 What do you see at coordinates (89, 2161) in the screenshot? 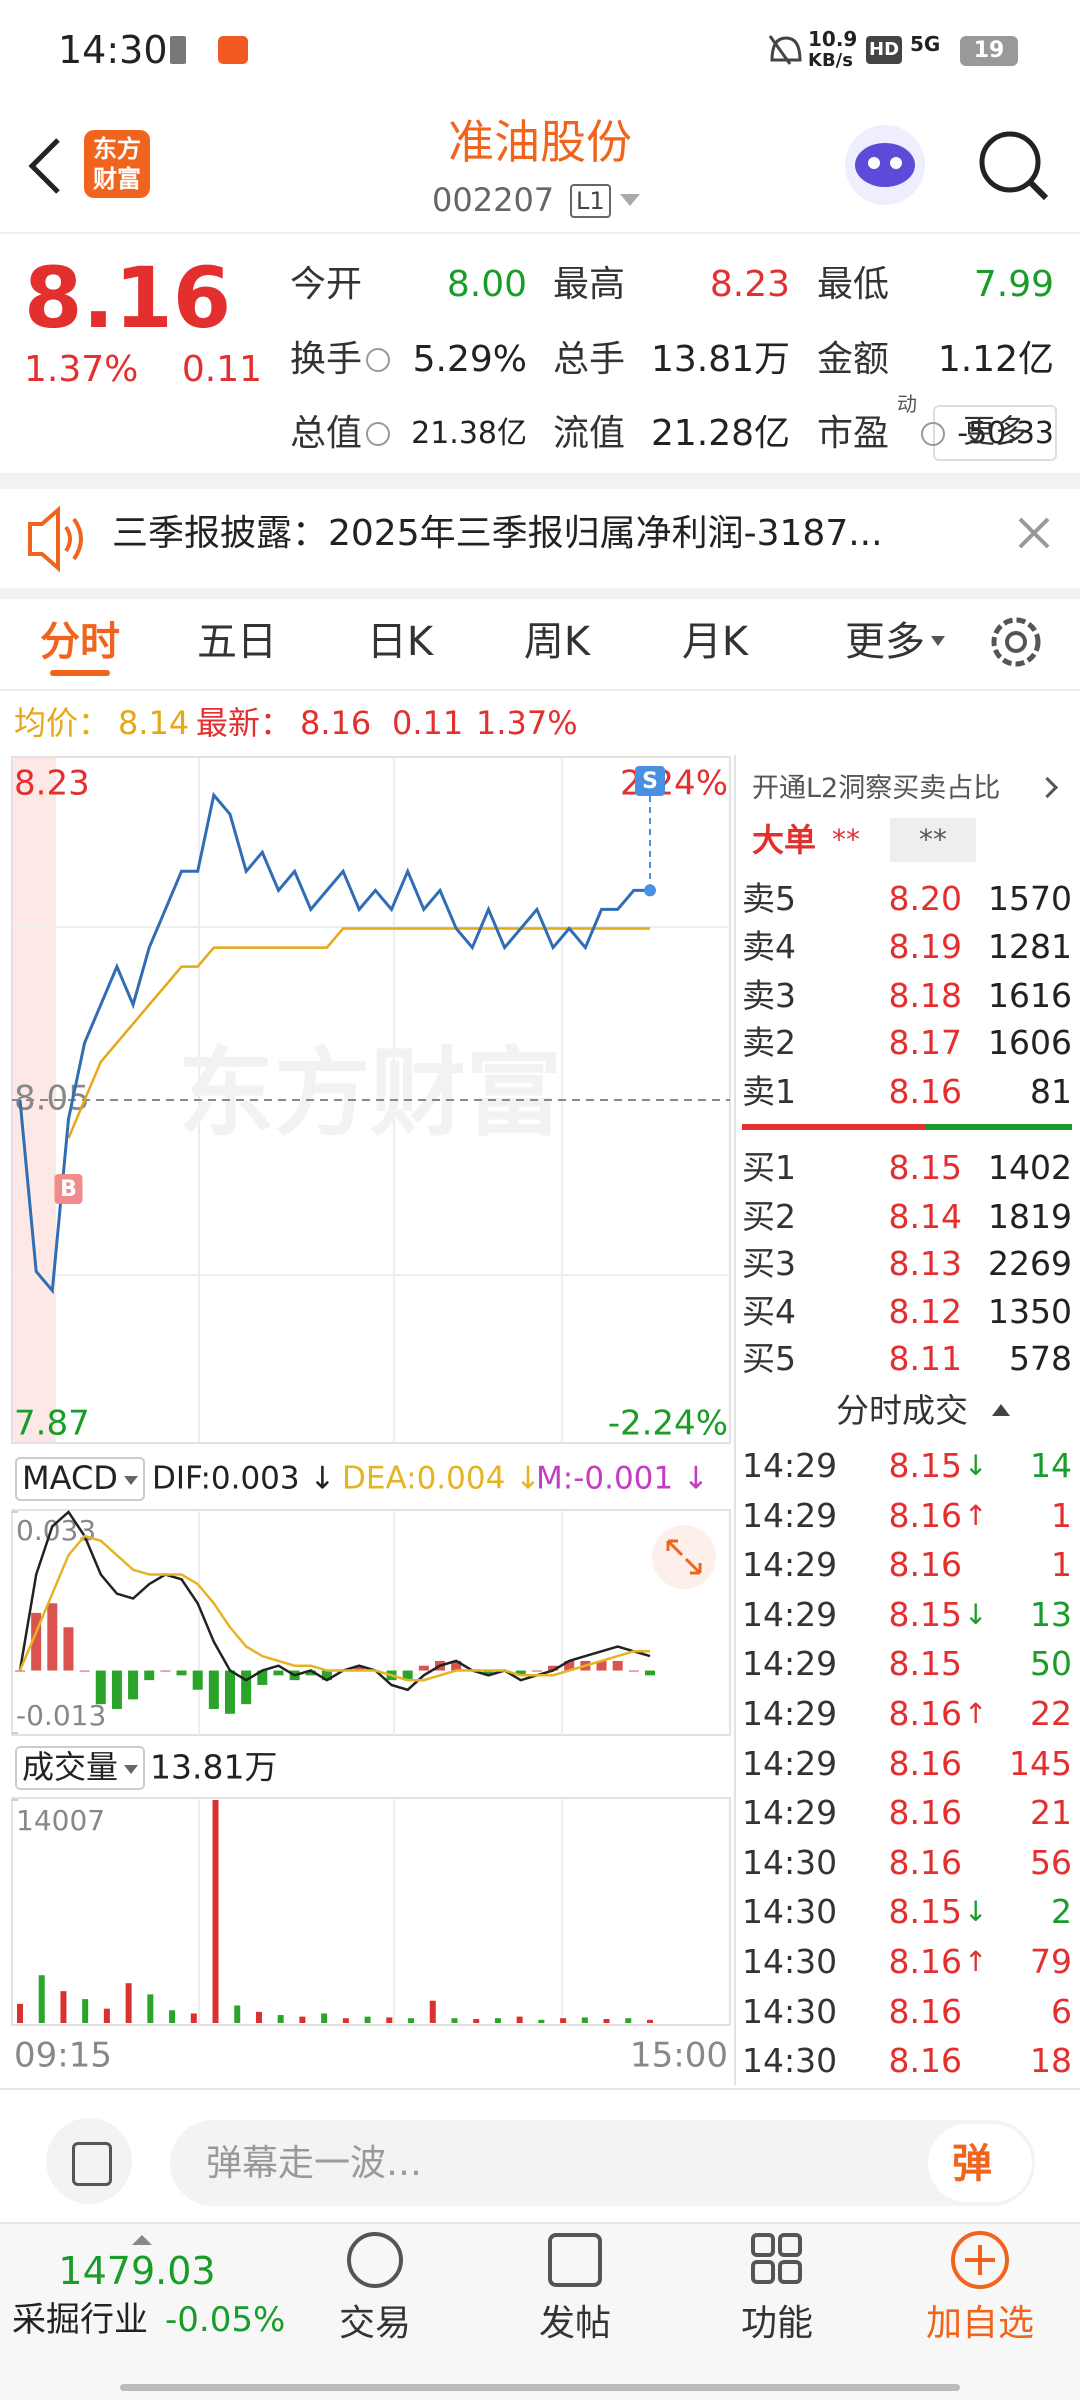
I see `notes-button` at bounding box center [89, 2161].